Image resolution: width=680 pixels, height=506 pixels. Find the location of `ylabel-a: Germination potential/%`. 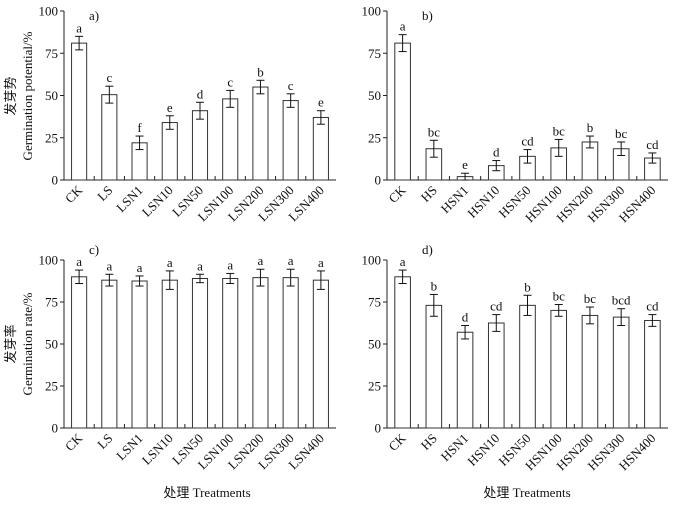

ylabel-a: Germination potential/% is located at coordinates (27, 95).